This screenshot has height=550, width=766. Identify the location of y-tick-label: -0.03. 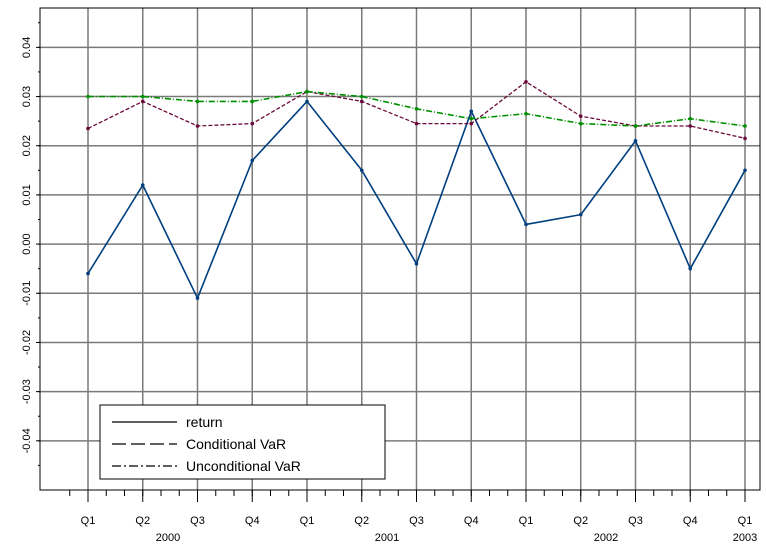
(27, 391).